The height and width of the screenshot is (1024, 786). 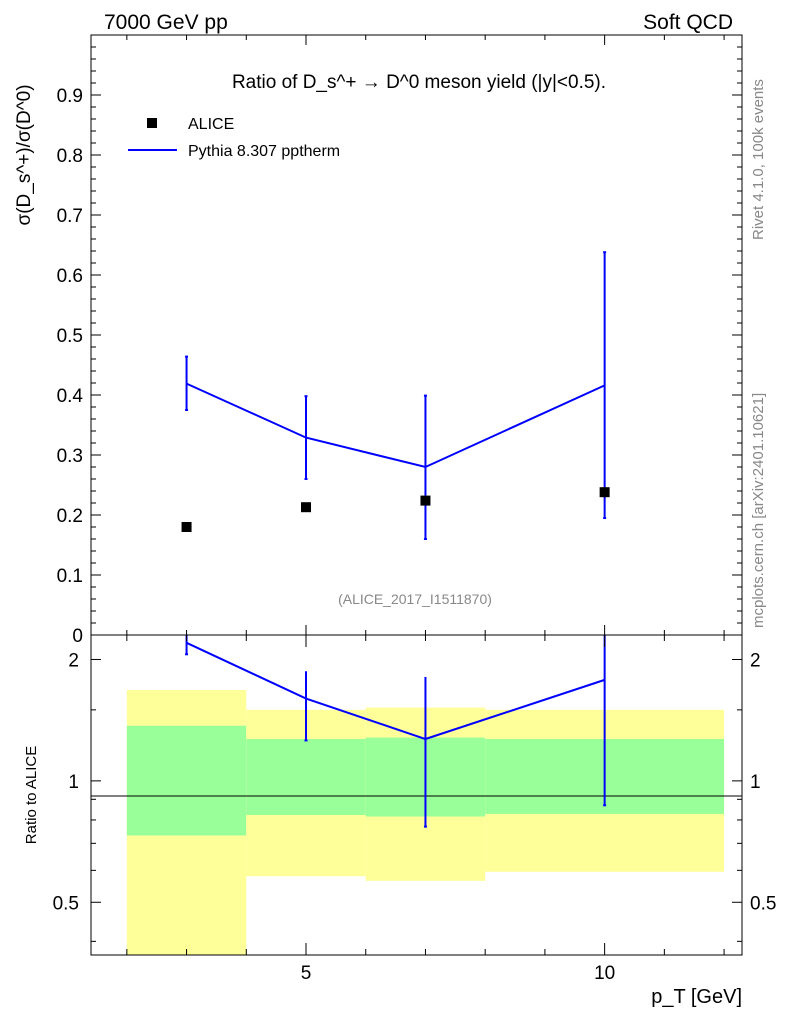 I want to click on x-axis-label: p_T [GeV], so click(x=696, y=997).